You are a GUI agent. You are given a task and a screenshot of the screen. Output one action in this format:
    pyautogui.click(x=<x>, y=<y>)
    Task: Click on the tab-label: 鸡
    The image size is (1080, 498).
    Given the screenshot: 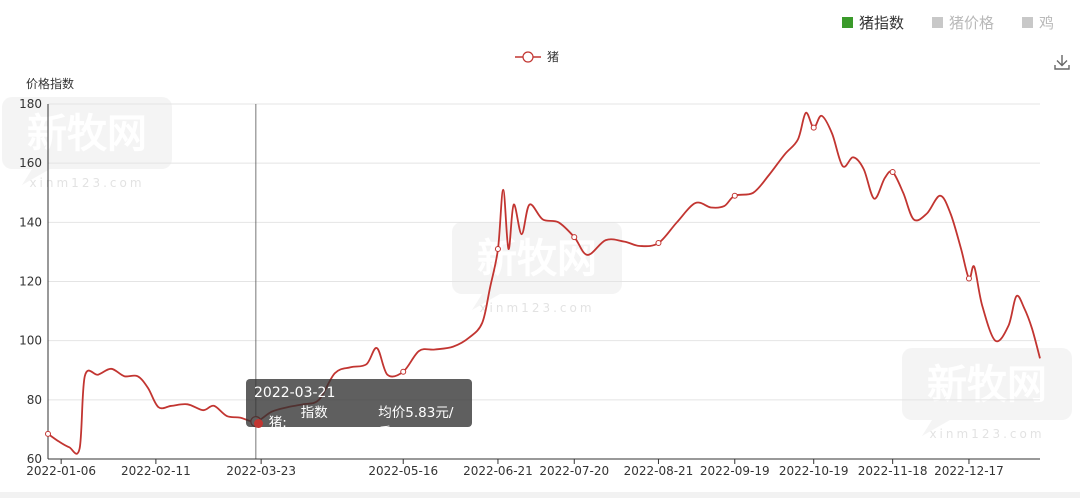 What is the action you would take?
    pyautogui.click(x=1046, y=23)
    